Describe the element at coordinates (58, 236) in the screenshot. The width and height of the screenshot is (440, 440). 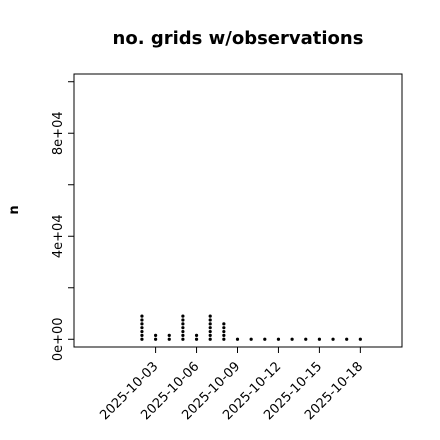
I see `y-tick-label: 4e+04` at that location.